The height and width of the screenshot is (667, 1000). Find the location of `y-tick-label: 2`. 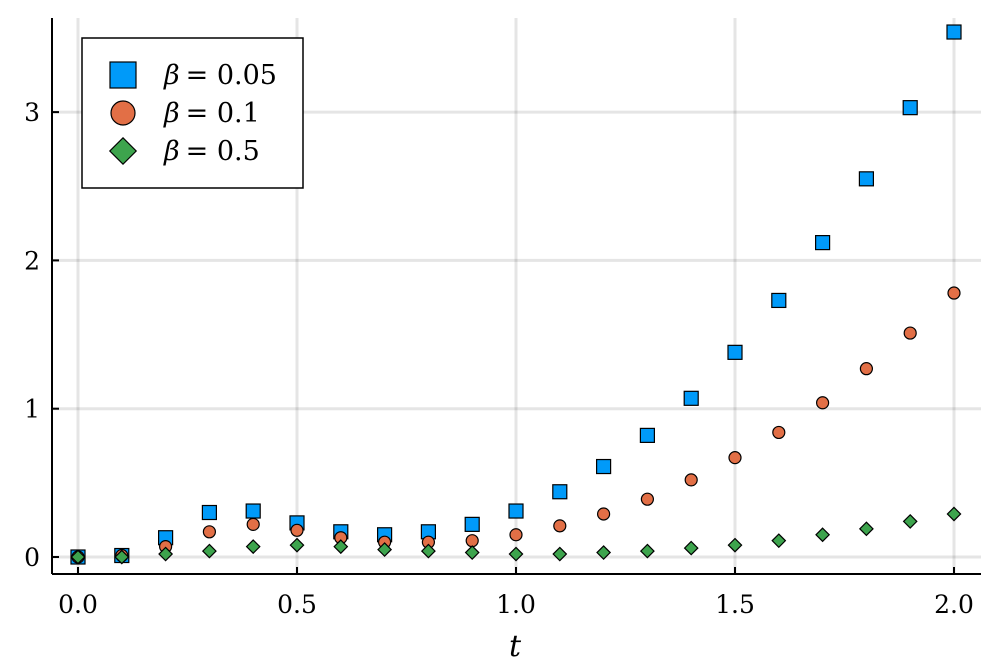

y-tick-label: 2 is located at coordinates (32, 260).